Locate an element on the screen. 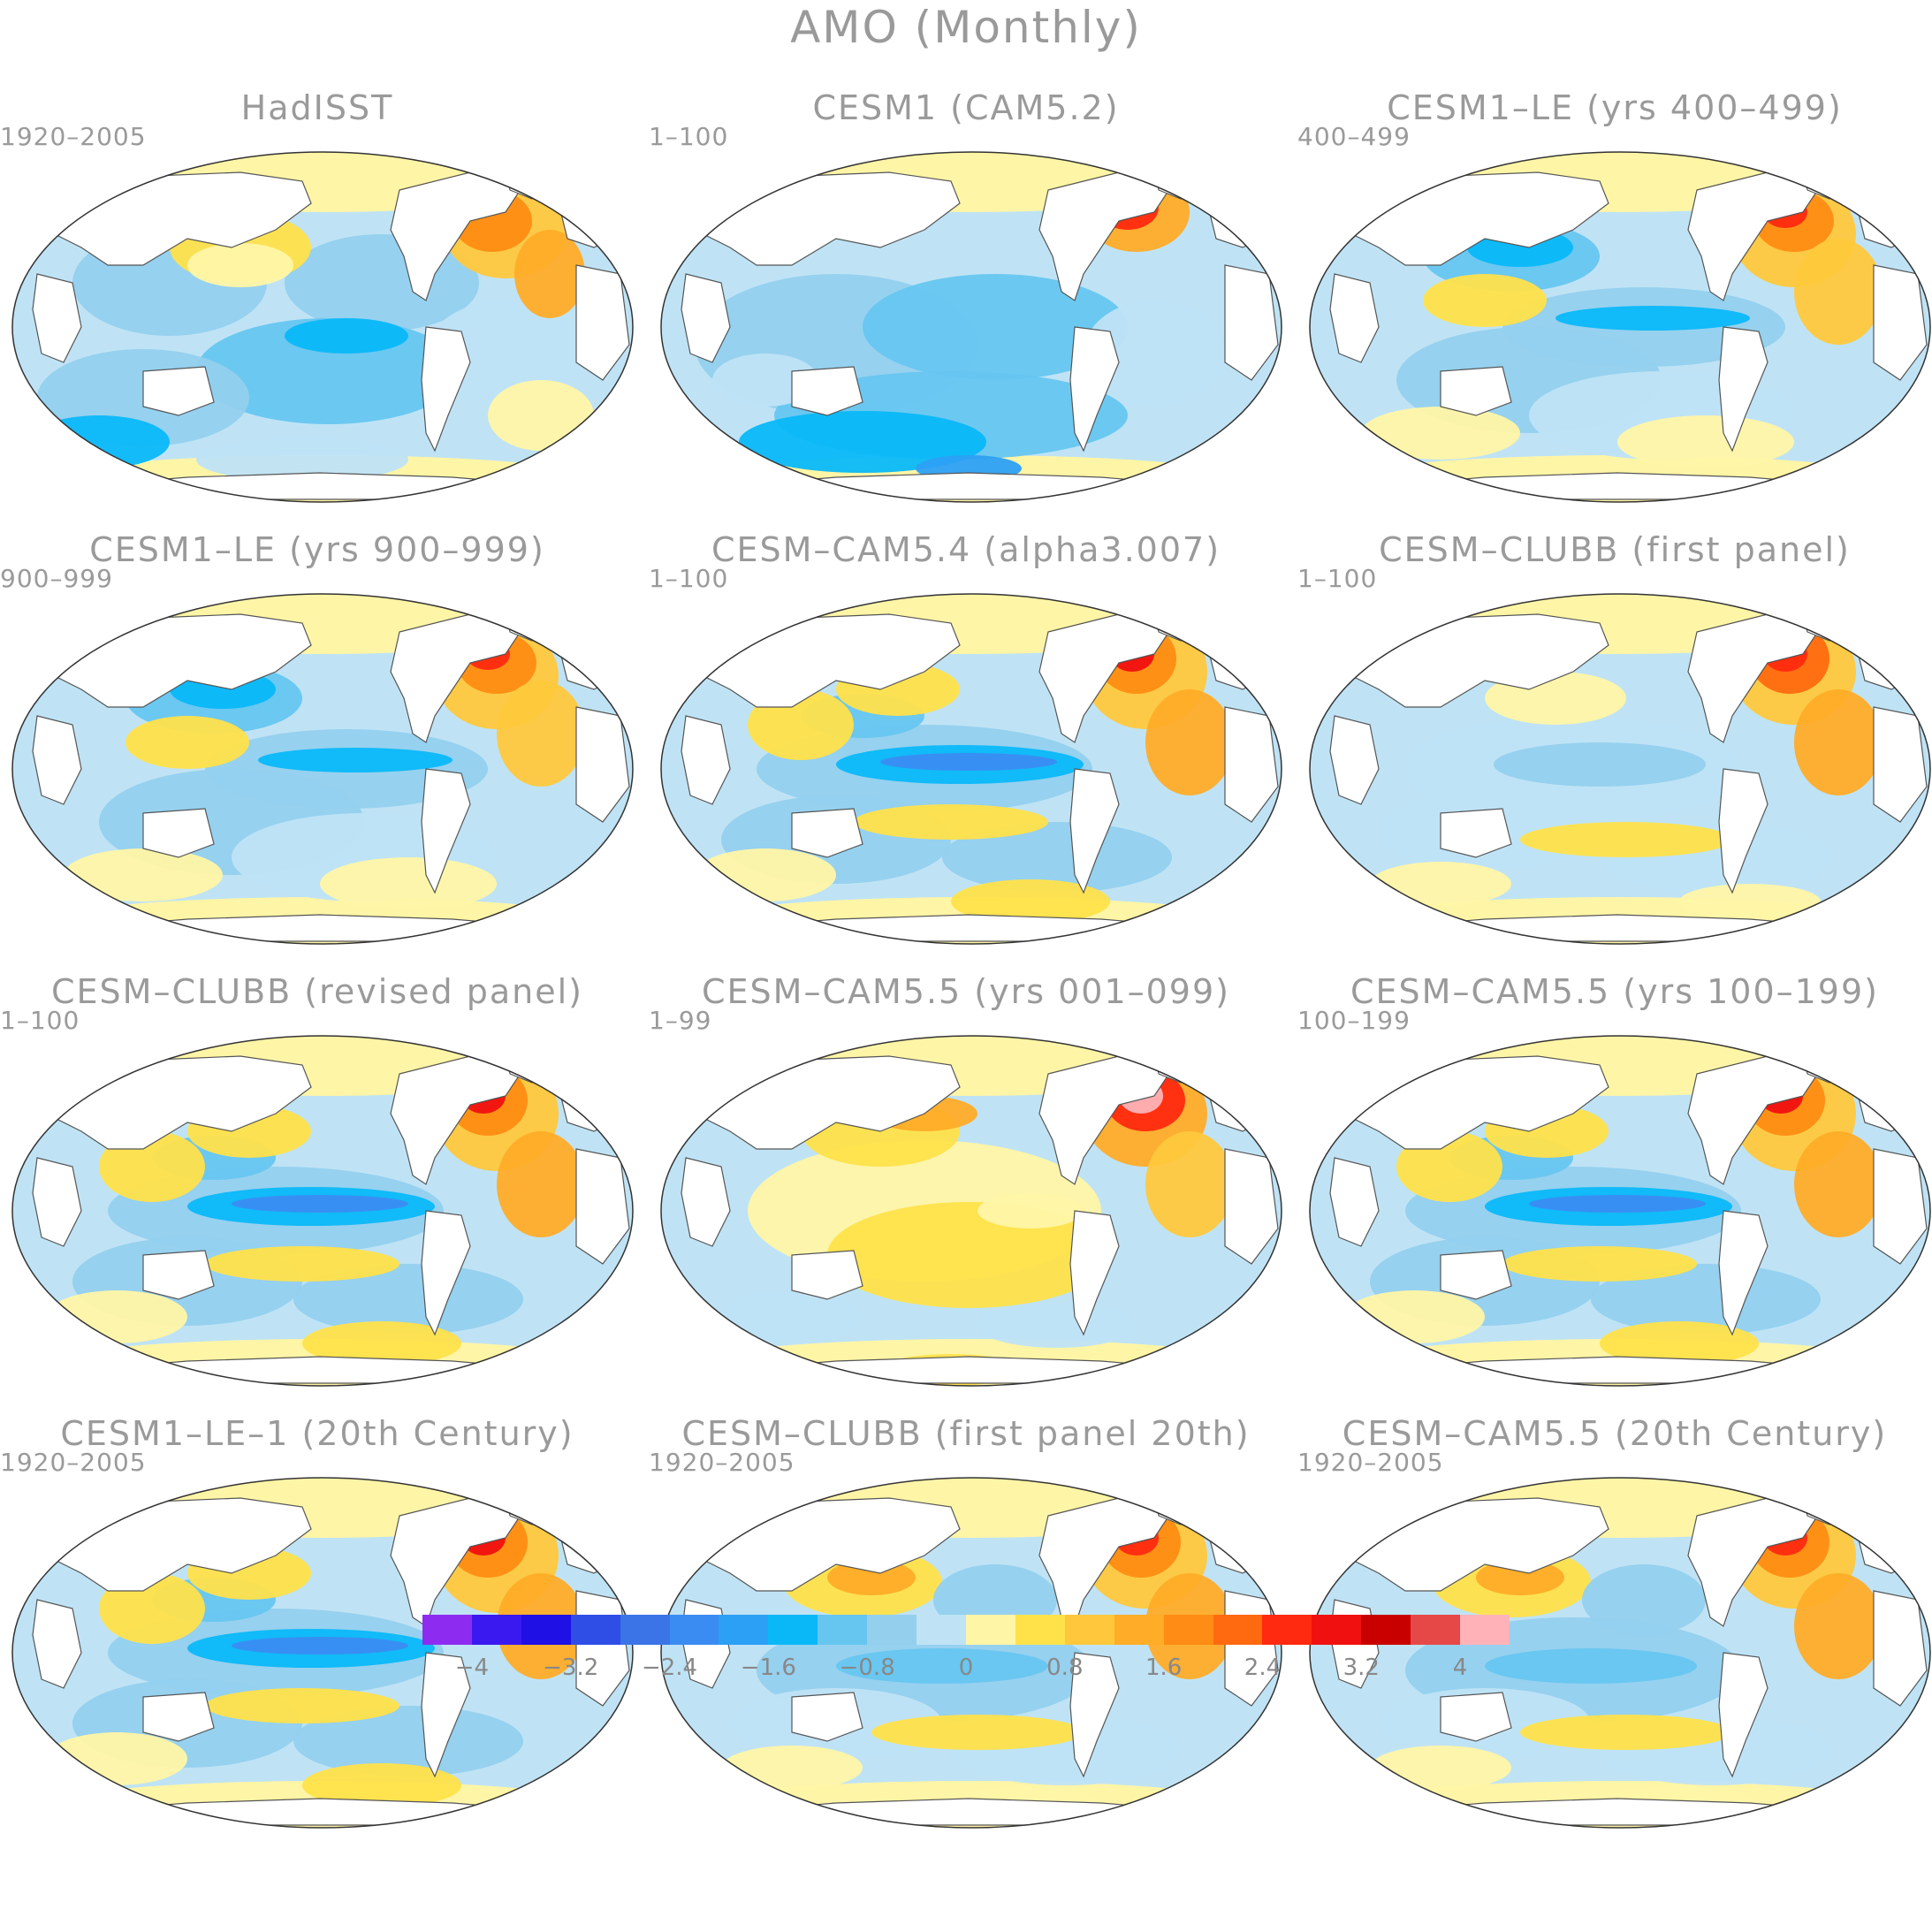  panel-title: CESM–CLUBB (first panel) is located at coordinates (1615, 549).